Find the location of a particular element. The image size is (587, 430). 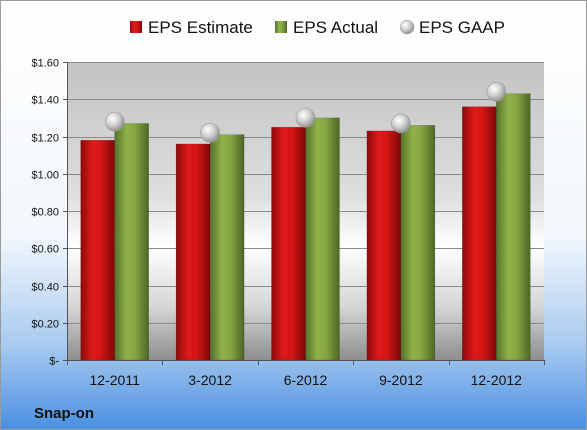

legend-label: EPS Estimate is located at coordinates (200, 27).